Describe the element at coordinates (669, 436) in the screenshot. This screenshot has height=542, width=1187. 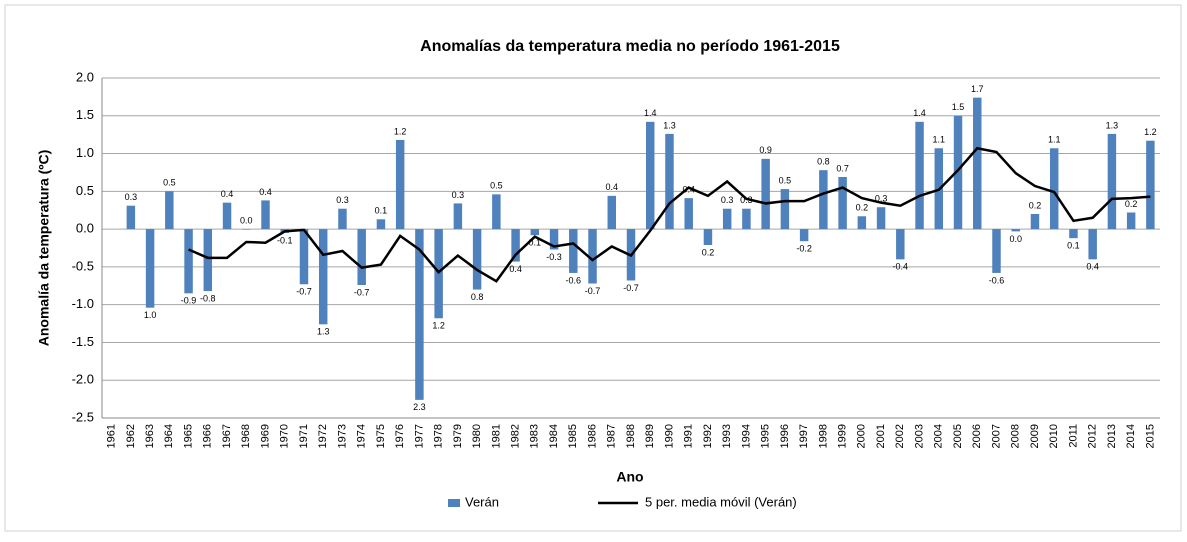
I see `x-tick-label: 1990` at that location.